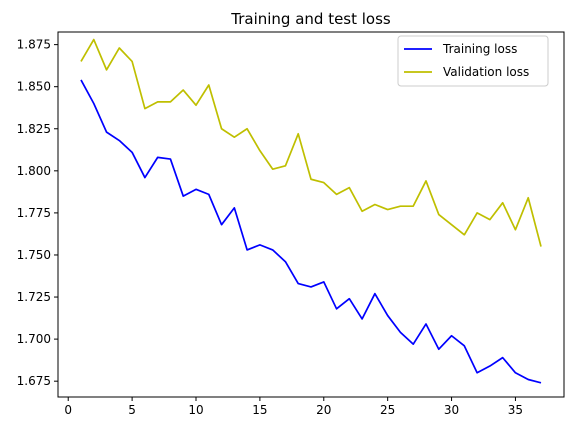 This screenshot has height=435, width=565. Describe the element at coordinates (34, 381) in the screenshot. I see `y-tick-label: 1.675` at that location.